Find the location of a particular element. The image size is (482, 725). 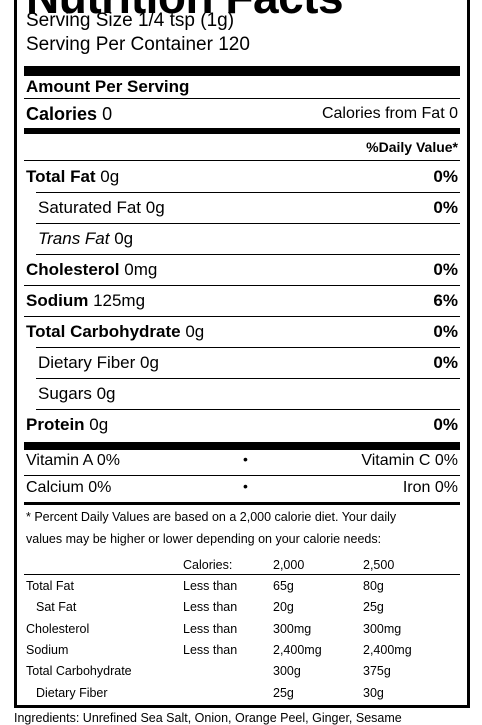

dv-table-row-cell: 65g is located at coordinates (283, 586).